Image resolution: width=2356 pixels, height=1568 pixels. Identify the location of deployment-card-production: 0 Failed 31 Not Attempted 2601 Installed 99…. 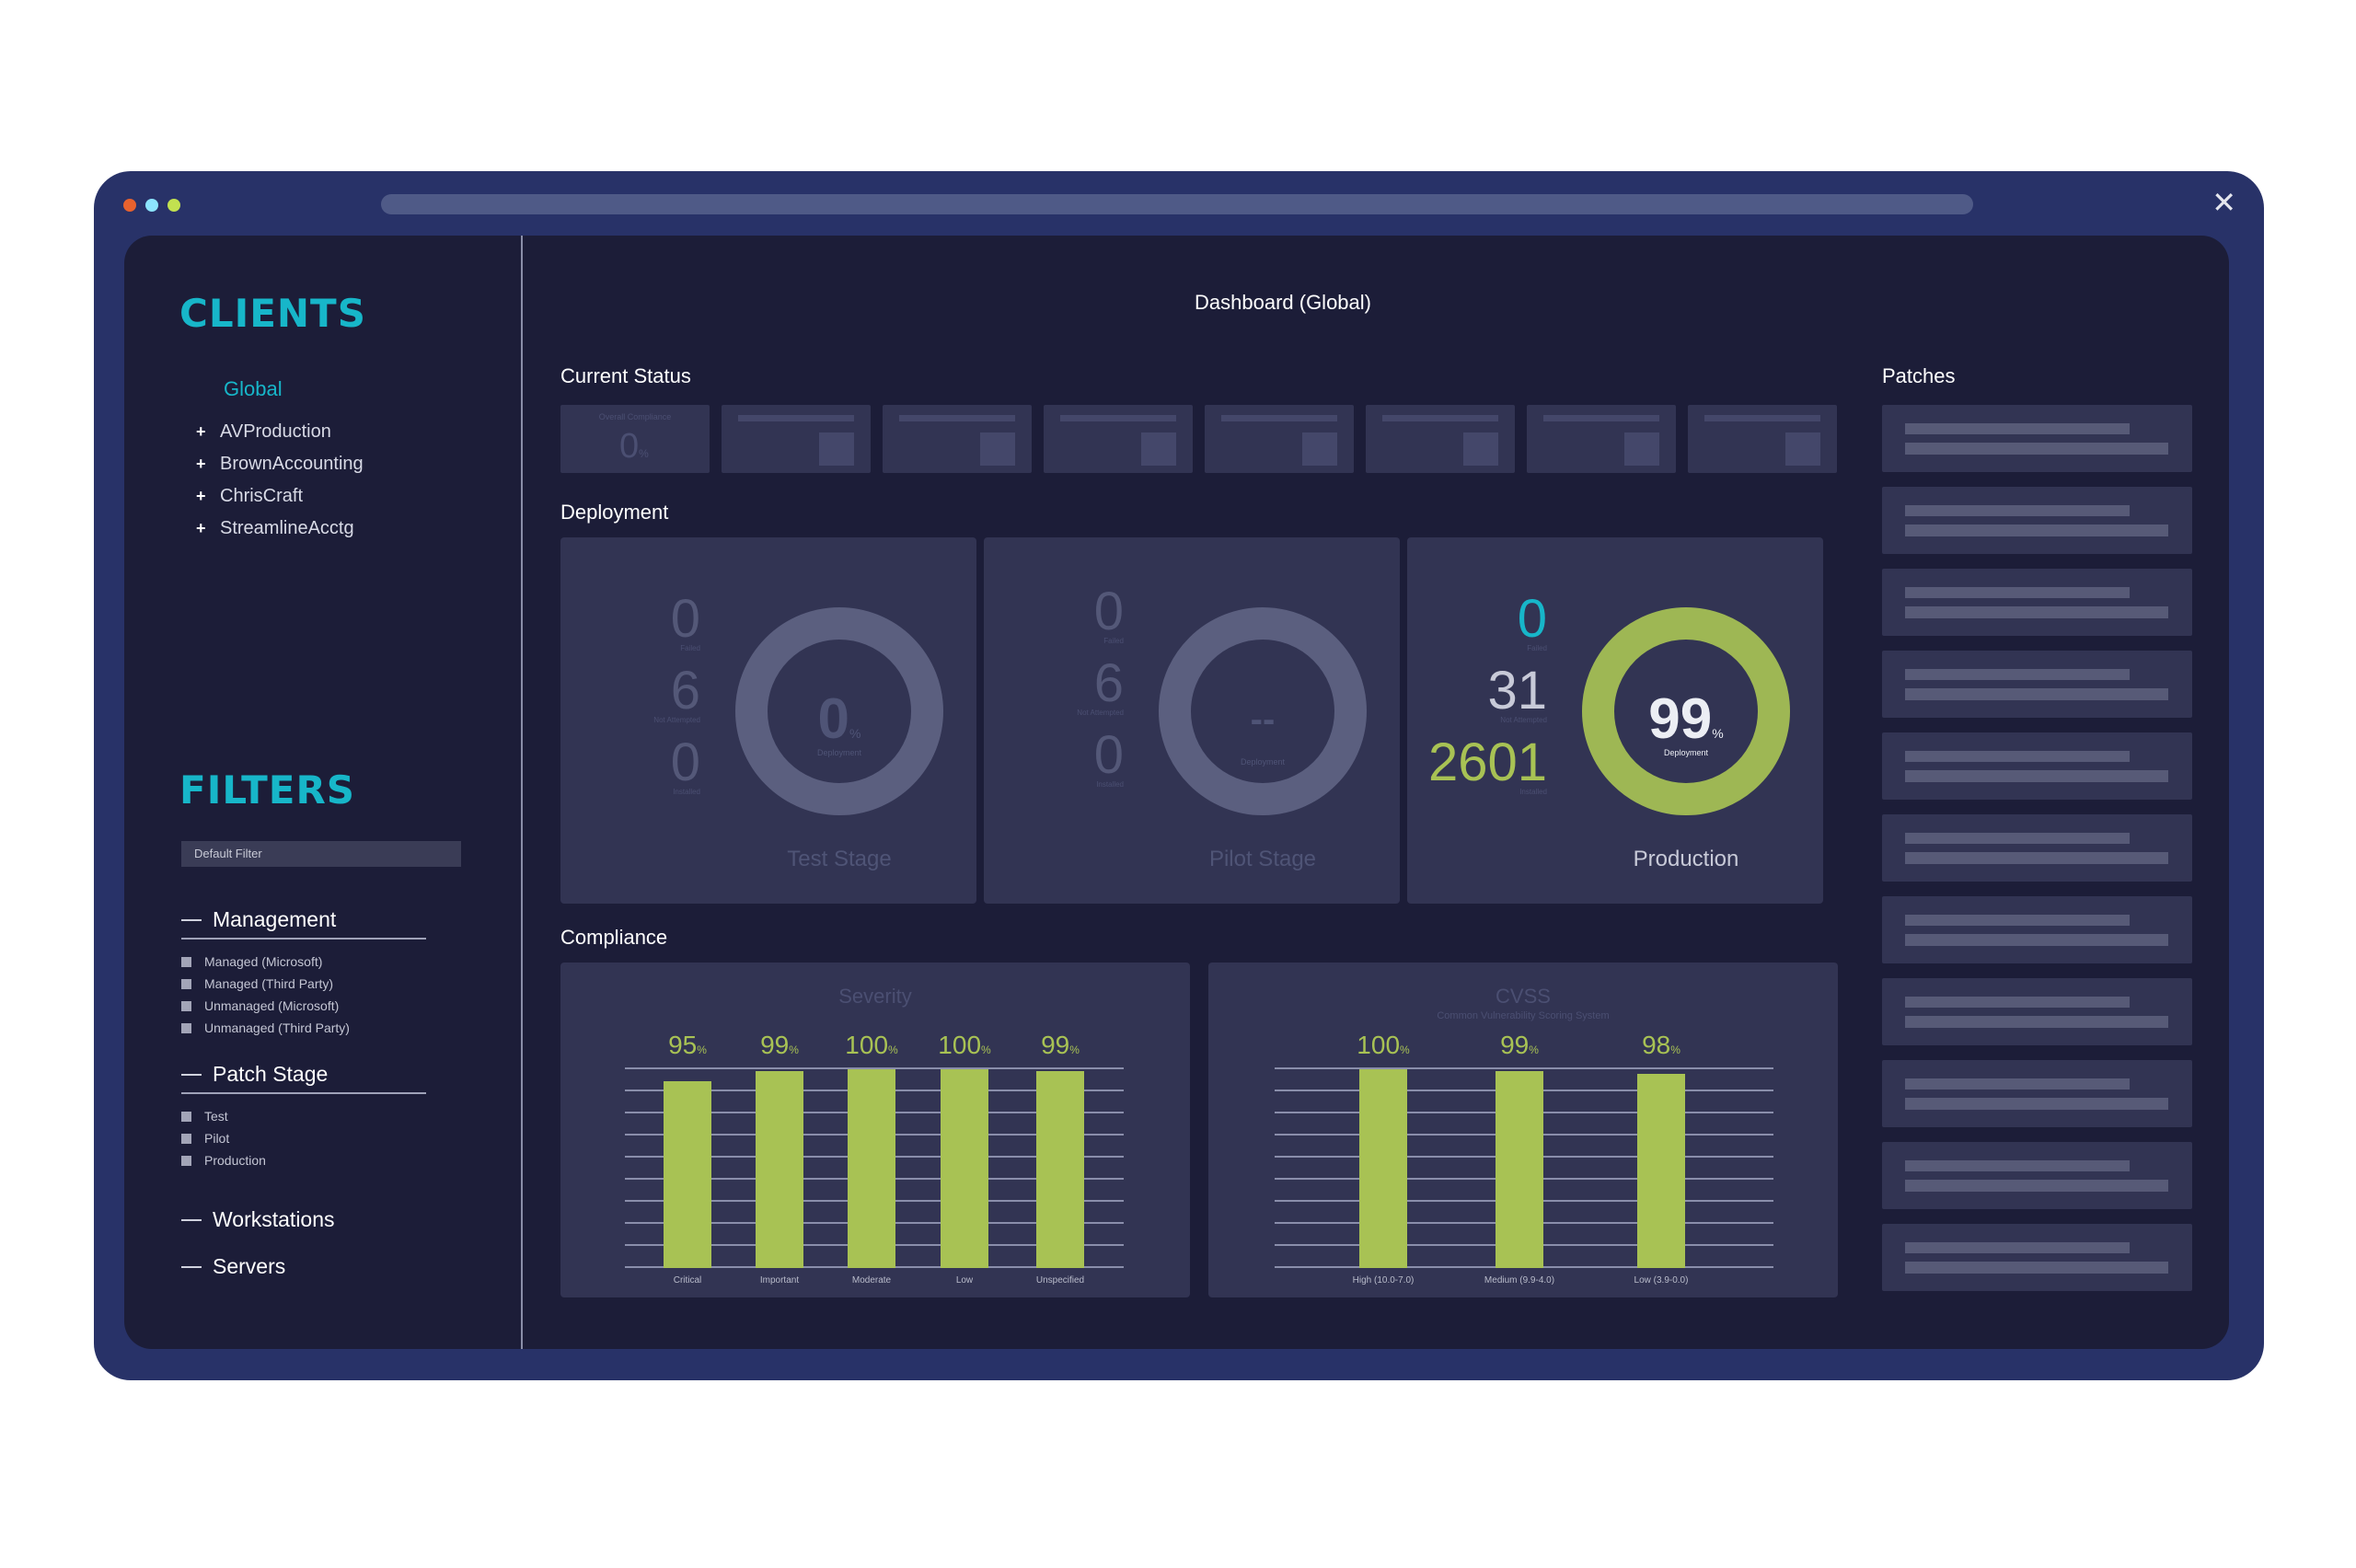
(1615, 720).